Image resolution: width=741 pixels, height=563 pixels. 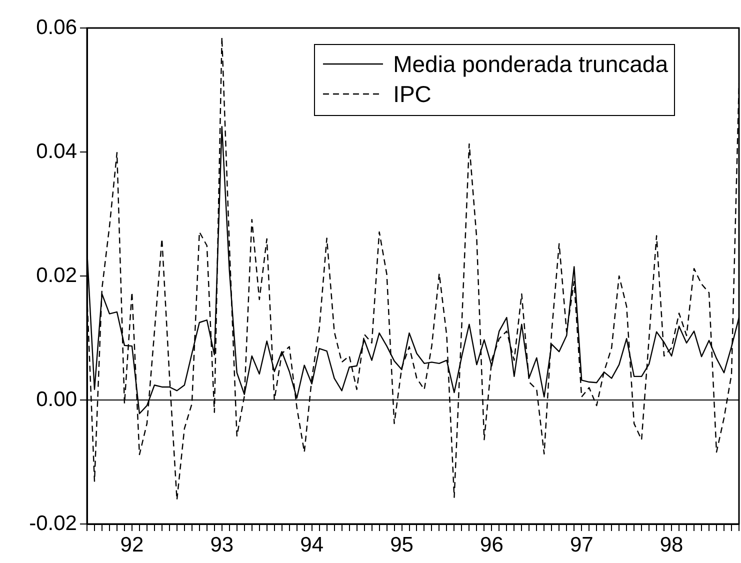 What do you see at coordinates (132, 544) in the screenshot?
I see `x-tick-label: 92` at bounding box center [132, 544].